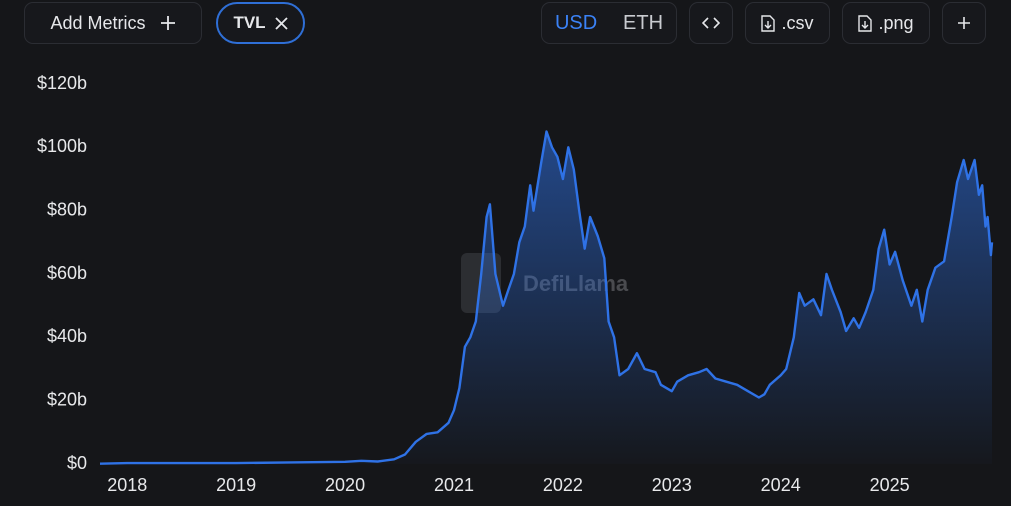 This screenshot has height=506, width=1011. What do you see at coordinates (576, 22) in the screenshot?
I see `currency-option: USD` at bounding box center [576, 22].